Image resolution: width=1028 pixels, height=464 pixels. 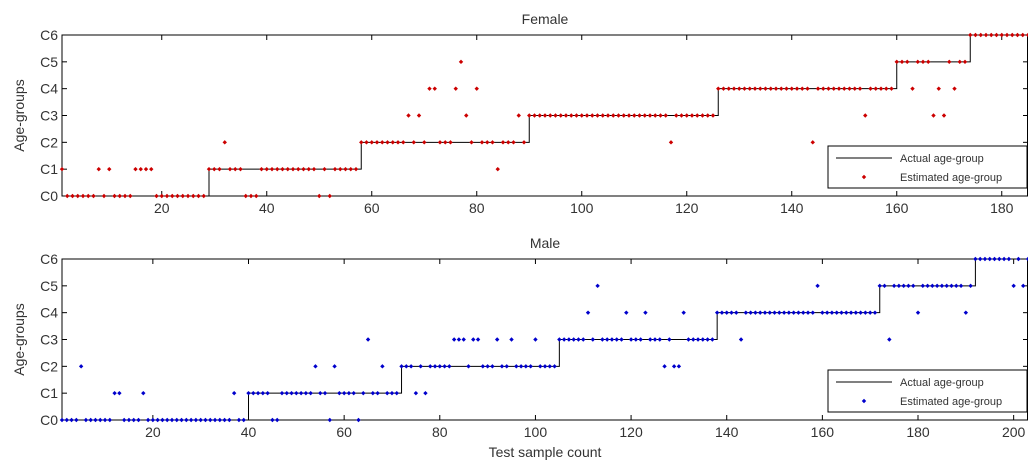 What do you see at coordinates (153, 432) in the screenshot?
I see `x-tick-label: 20` at bounding box center [153, 432].